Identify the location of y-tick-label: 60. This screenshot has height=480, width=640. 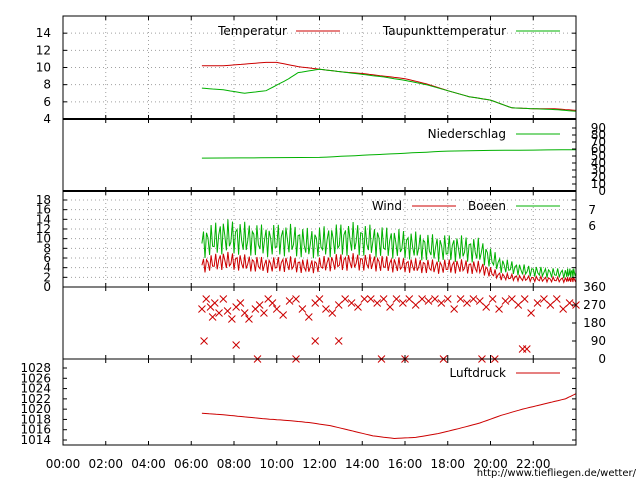
(598, 149).